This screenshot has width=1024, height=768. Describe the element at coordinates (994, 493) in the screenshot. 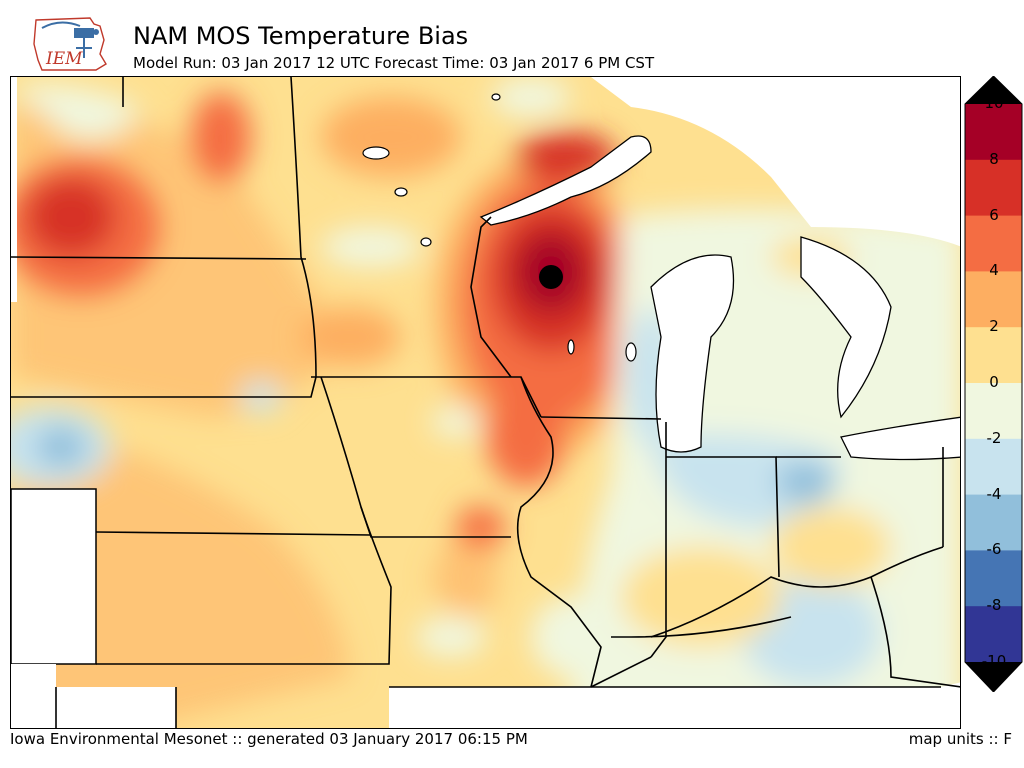

I see `colorbar-tick-label: -4` at that location.